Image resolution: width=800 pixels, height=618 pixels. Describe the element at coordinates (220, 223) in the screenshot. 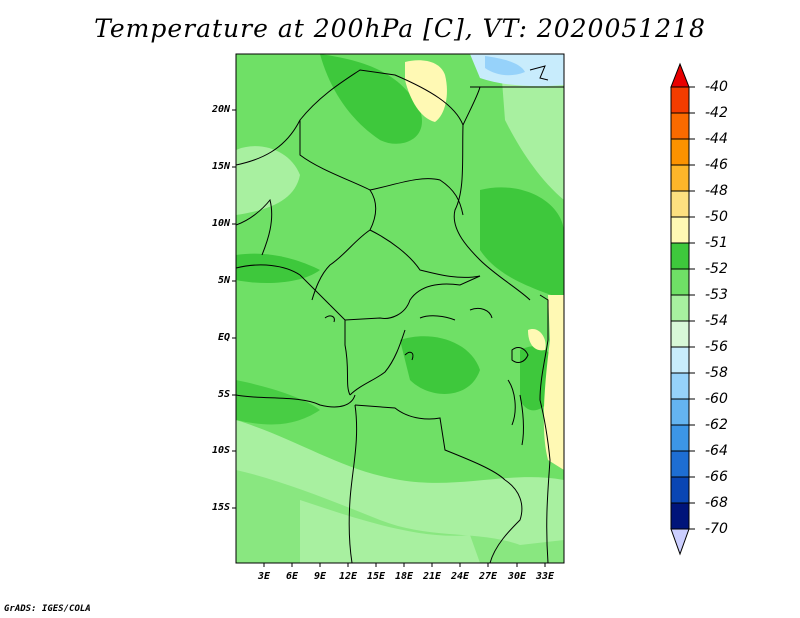

I see `lat-label: 10N` at that location.